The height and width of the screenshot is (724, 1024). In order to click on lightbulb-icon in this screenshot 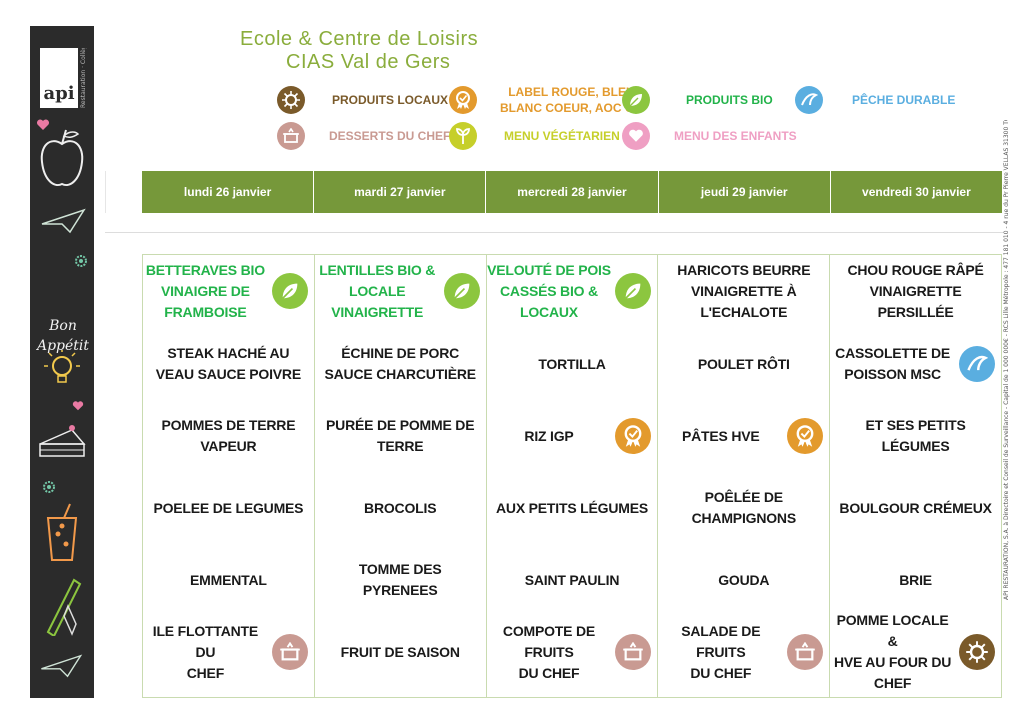, I will do `click(62, 366)`.